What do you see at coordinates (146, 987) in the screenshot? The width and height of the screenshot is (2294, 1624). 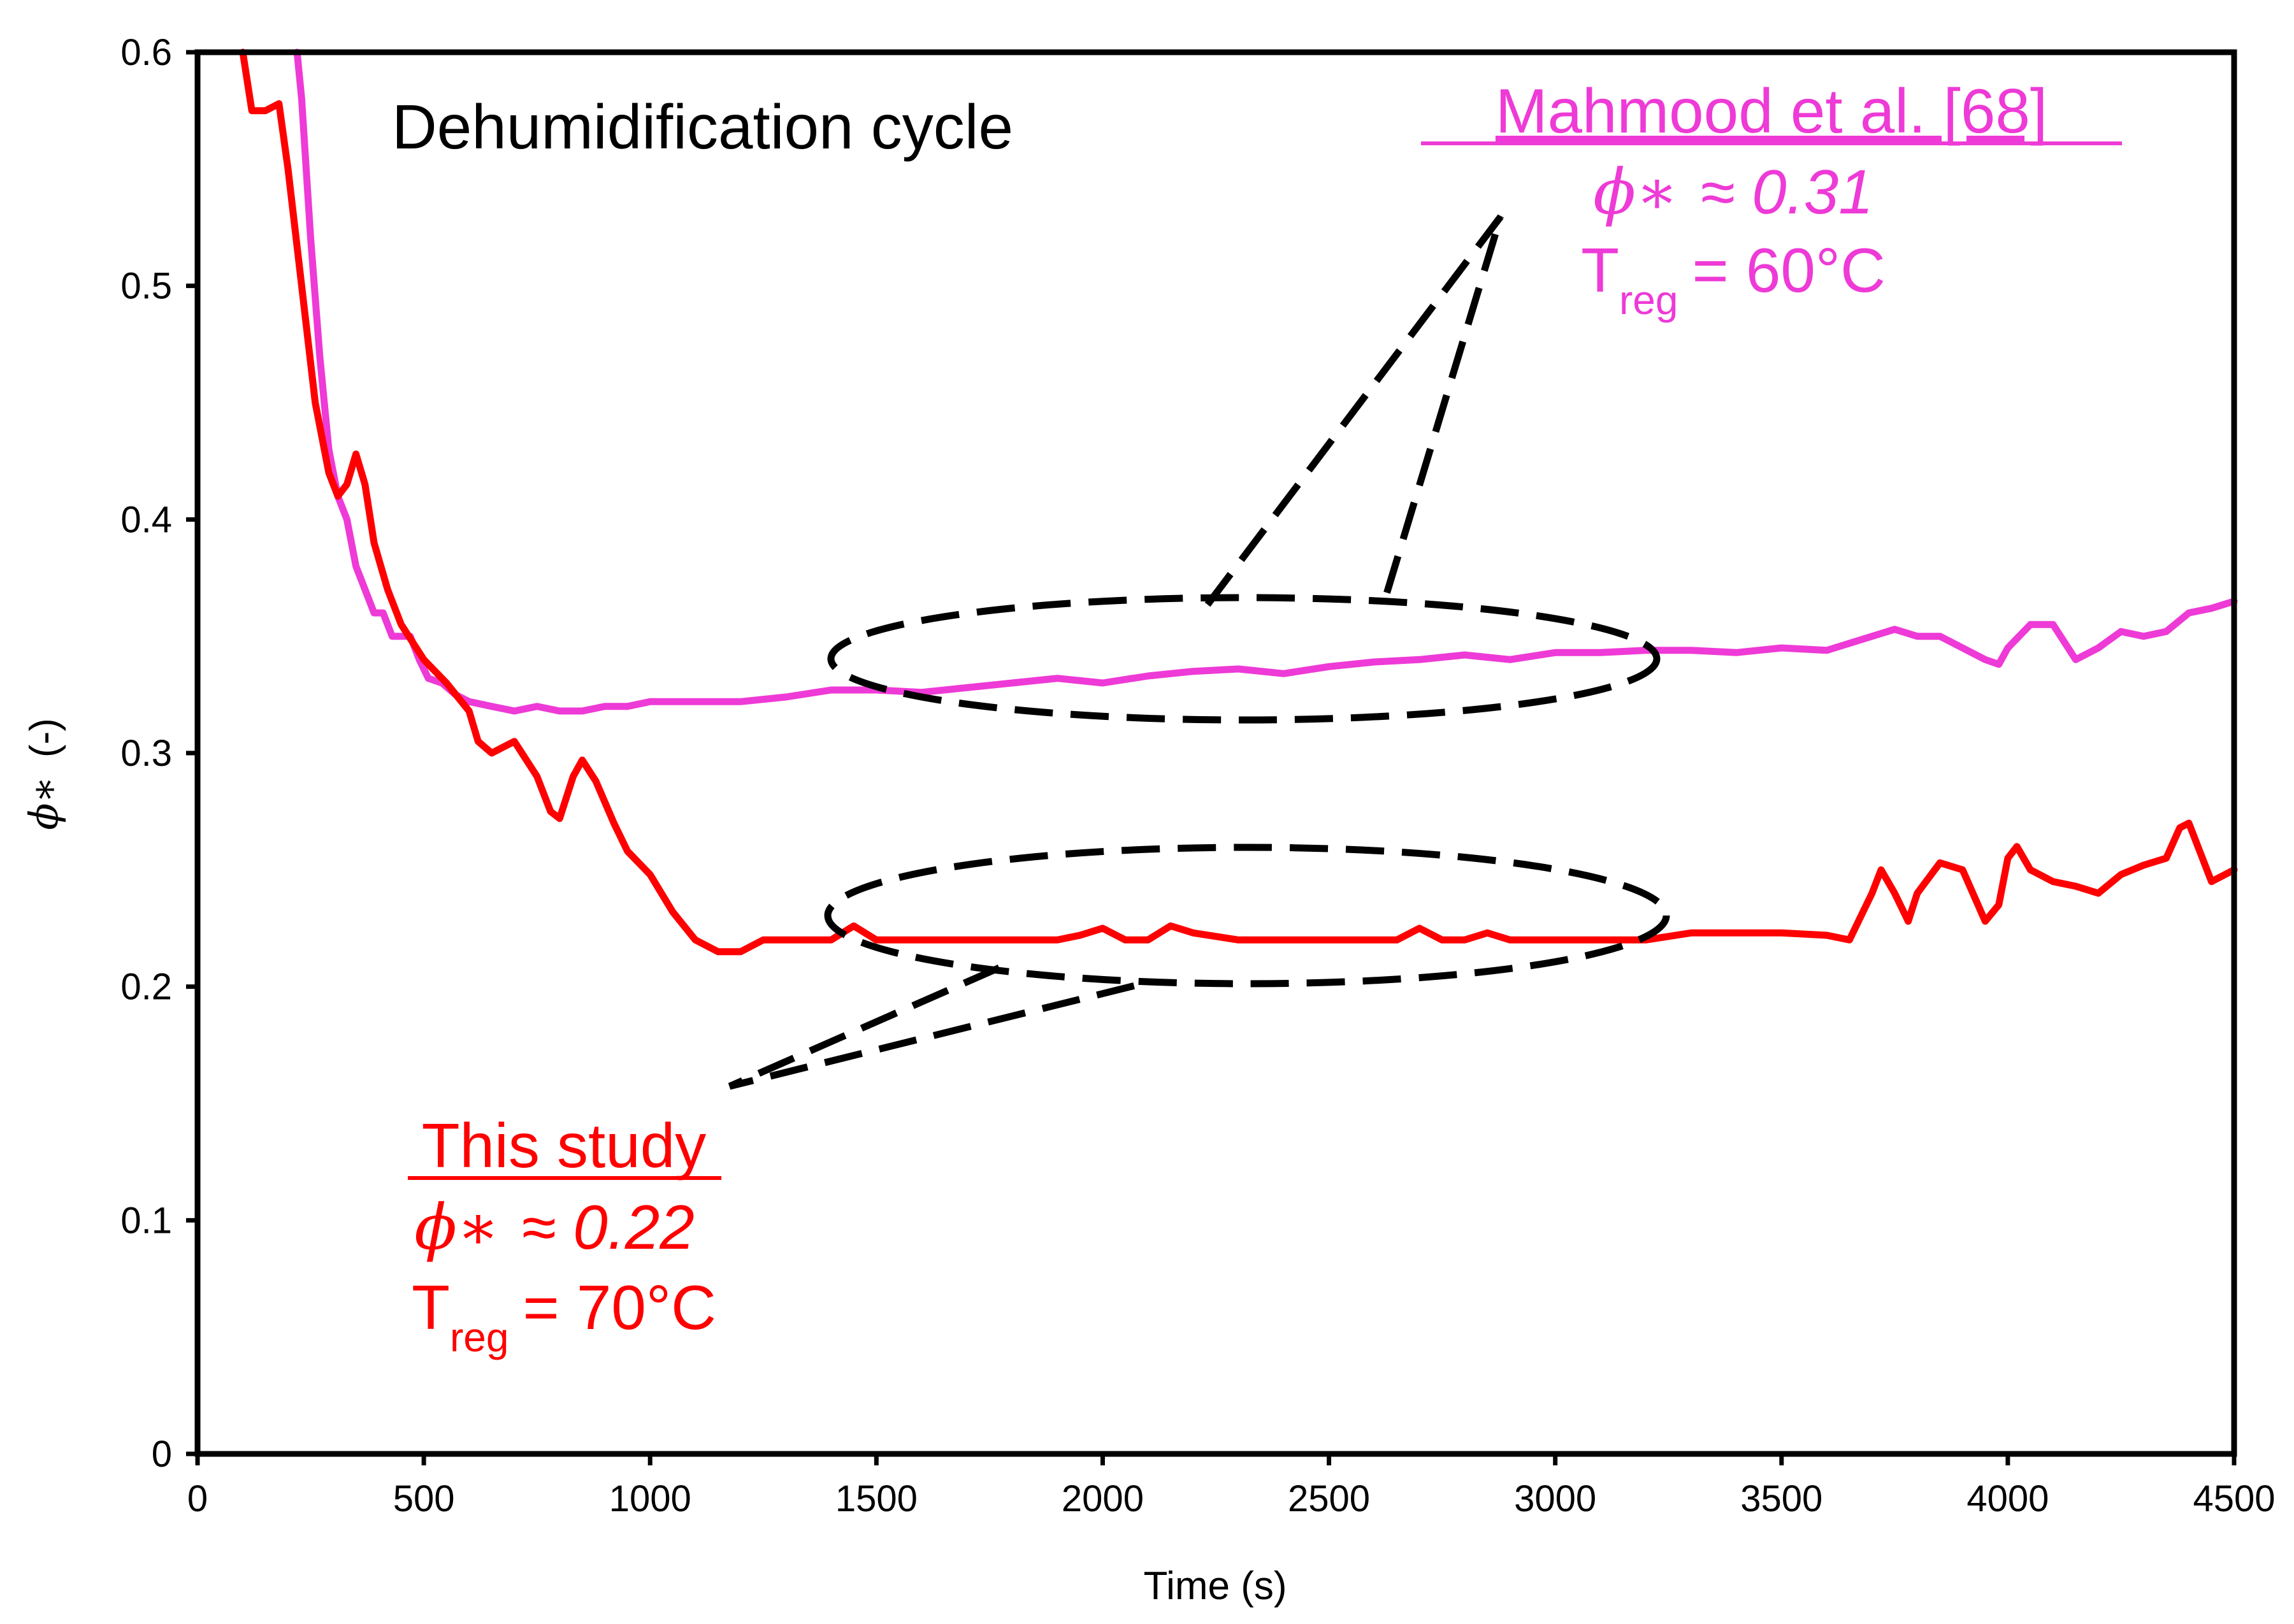 I see `y-tick-label: 0.2` at bounding box center [146, 987].